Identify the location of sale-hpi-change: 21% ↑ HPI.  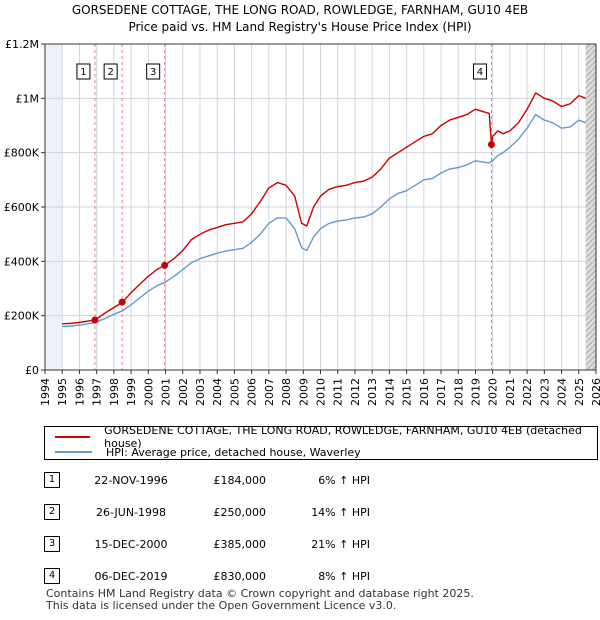
(340, 544).